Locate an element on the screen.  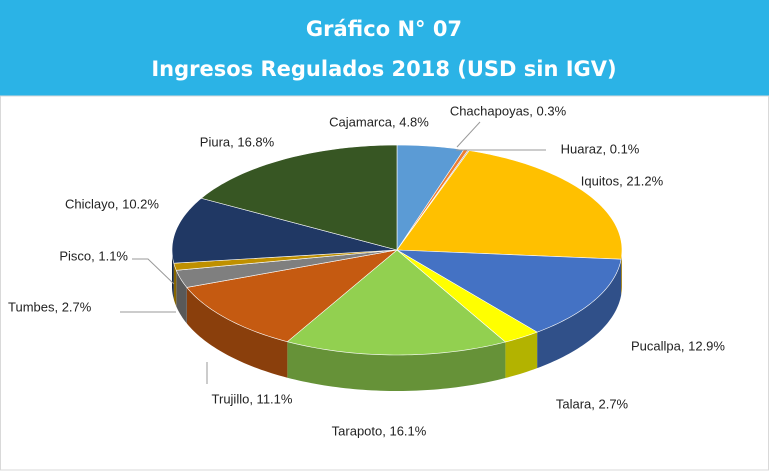
data-label: Cajamarca, 4.8% is located at coordinates (379, 121).